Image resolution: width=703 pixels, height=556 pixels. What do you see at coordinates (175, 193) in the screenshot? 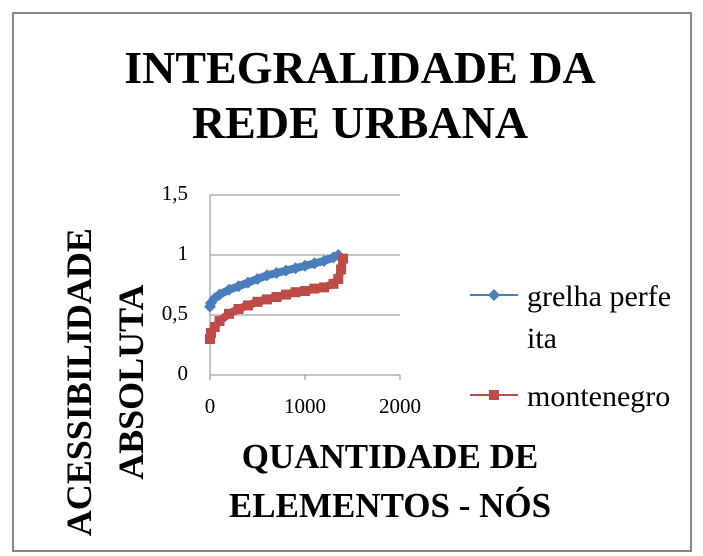
I see `y-tick-label: 1,5` at bounding box center [175, 193].